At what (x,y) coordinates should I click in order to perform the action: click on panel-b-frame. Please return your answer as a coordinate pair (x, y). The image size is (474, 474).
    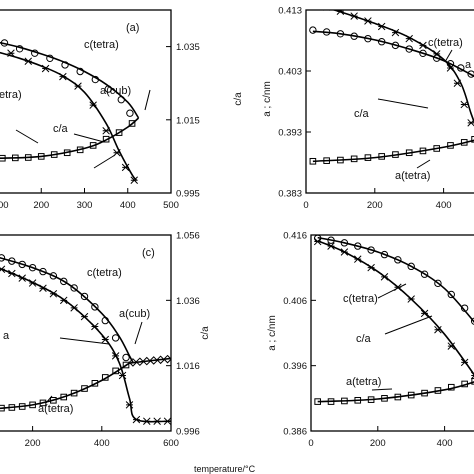
    Looking at the image, I should click on (389, 101).